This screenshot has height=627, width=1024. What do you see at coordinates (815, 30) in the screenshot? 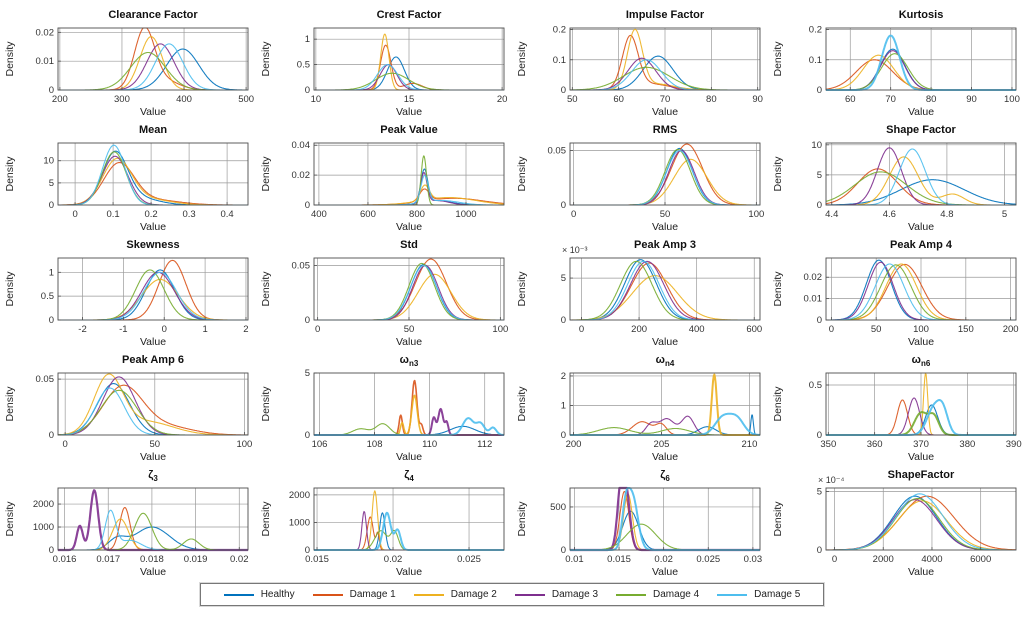
I see `y-tick-label: 0.2` at bounding box center [815, 30].